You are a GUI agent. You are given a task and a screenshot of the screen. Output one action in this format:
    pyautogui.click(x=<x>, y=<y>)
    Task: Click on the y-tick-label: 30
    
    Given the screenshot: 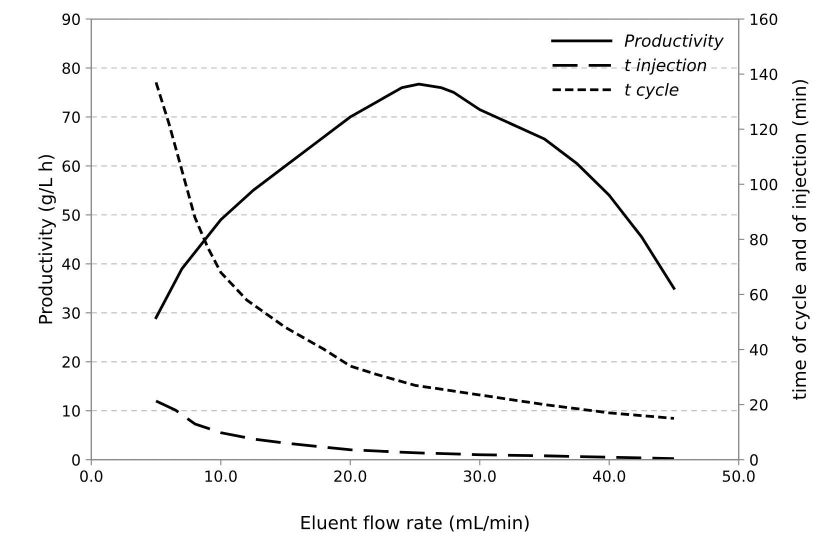 What is the action you would take?
    pyautogui.click(x=71, y=313)
    